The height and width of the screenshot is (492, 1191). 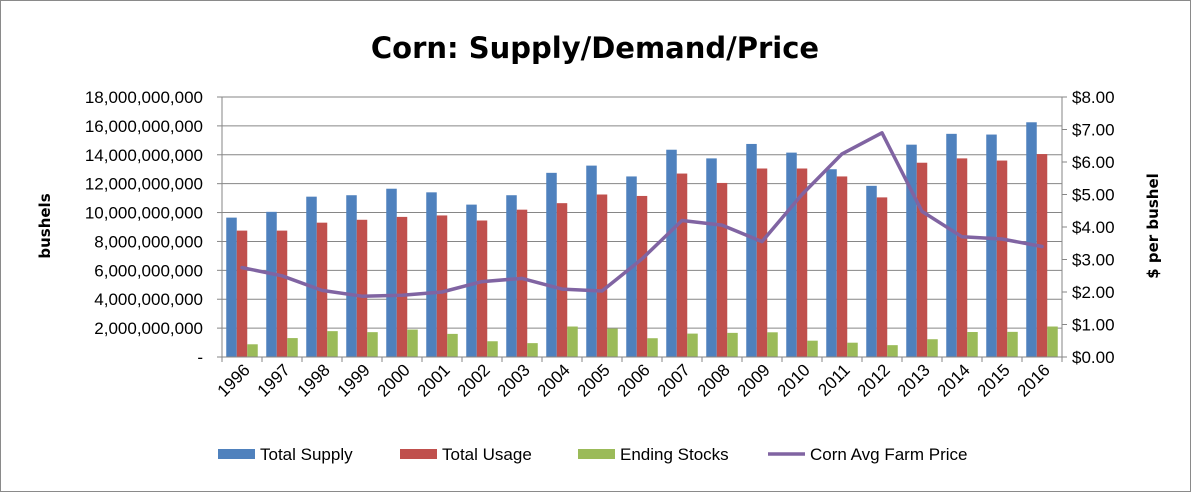 I want to click on y-tick-label: 10,000,000,000, so click(x=144, y=213).